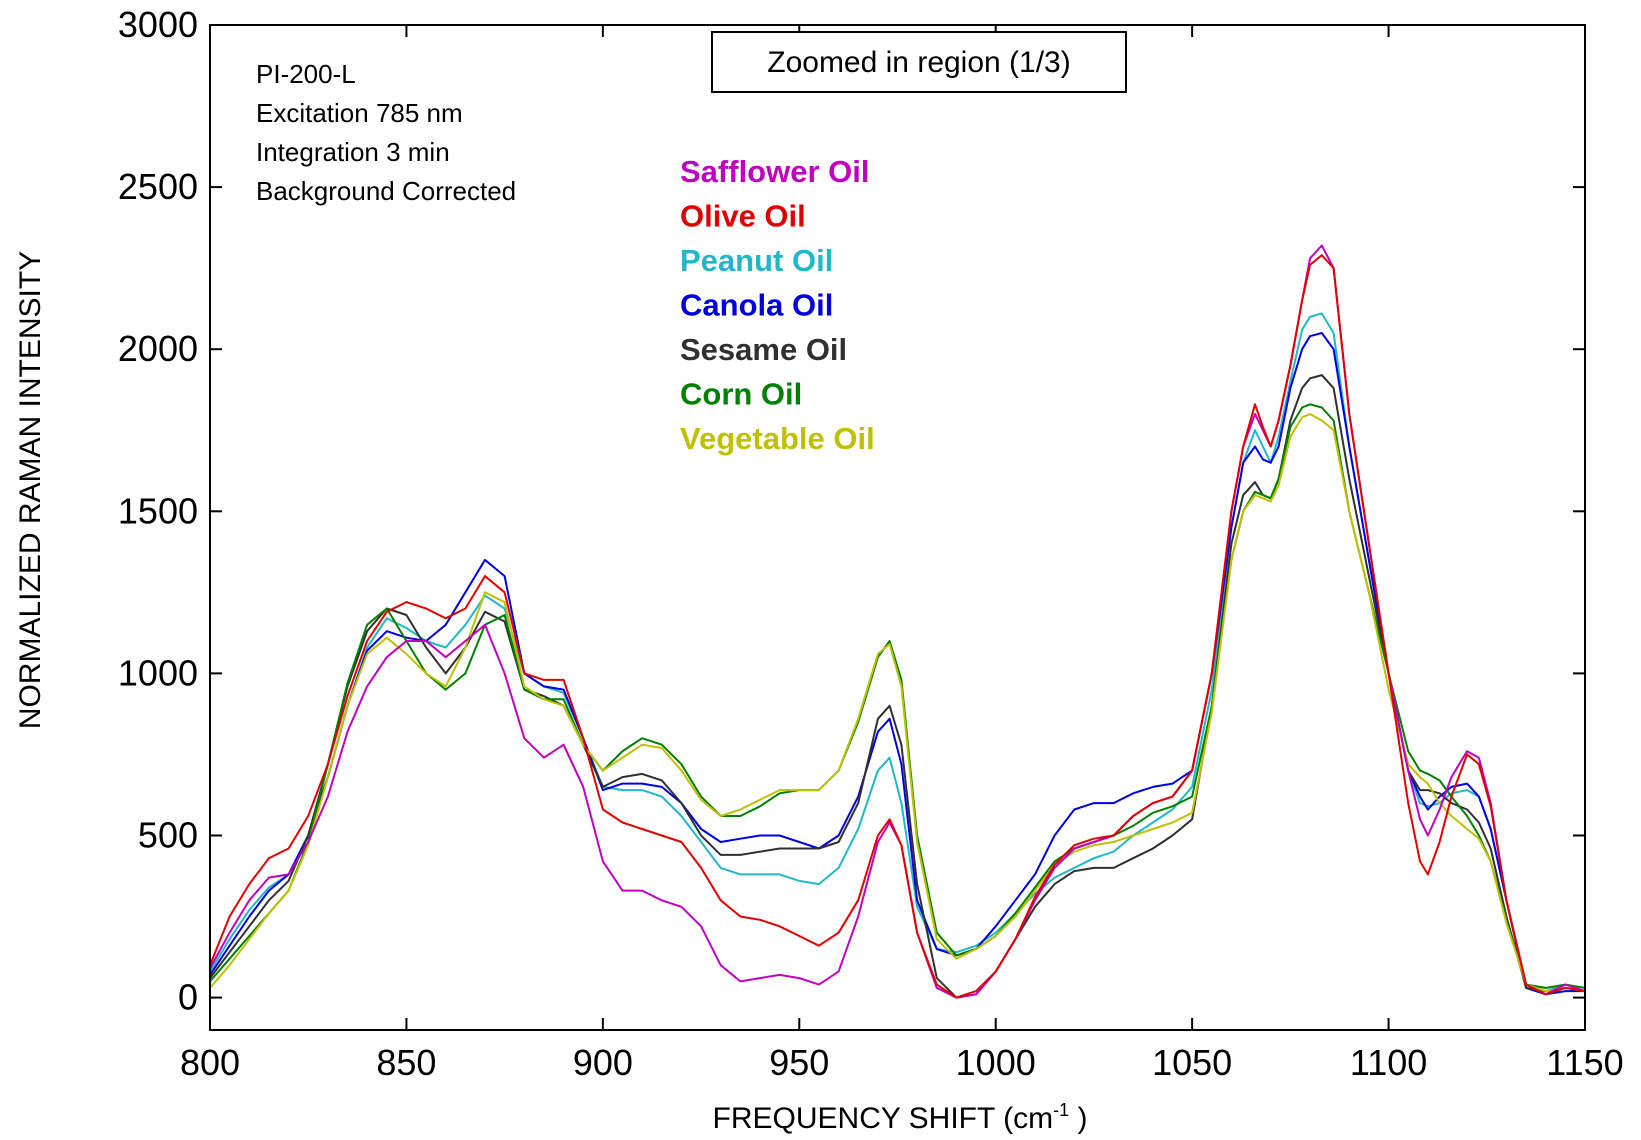 This screenshot has width=1641, height=1140. Describe the element at coordinates (158, 510) in the screenshot. I see `y-tick-label: 1500` at that location.